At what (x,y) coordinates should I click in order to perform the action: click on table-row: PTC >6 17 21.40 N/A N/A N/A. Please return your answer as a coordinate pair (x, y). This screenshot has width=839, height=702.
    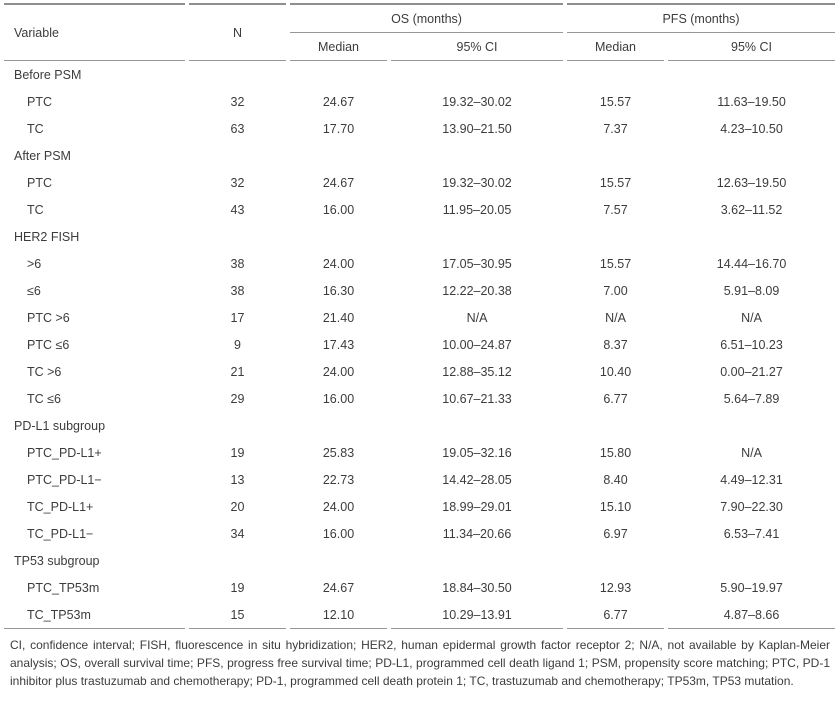
    Looking at the image, I should click on (419, 317).